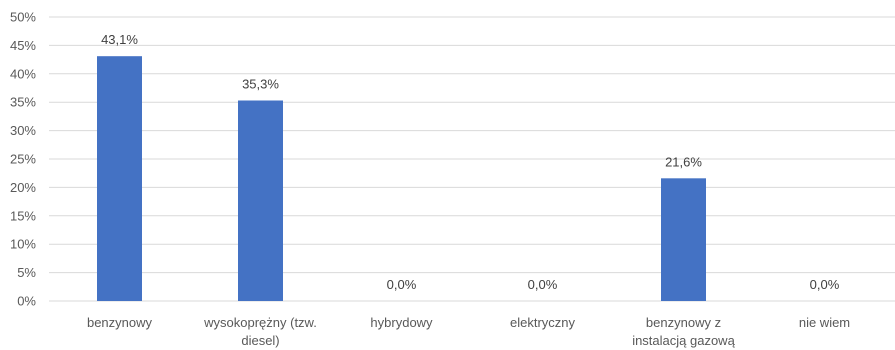 The width and height of the screenshot is (895, 350). Describe the element at coordinates (26, 301) in the screenshot. I see `y-tick-label: 0%` at that location.